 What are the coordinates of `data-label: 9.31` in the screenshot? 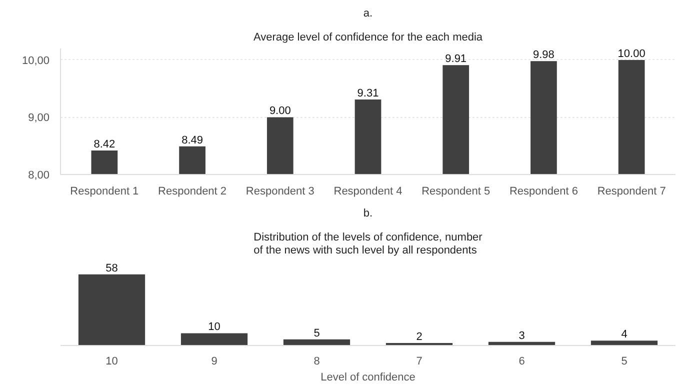 It's located at (368, 93).